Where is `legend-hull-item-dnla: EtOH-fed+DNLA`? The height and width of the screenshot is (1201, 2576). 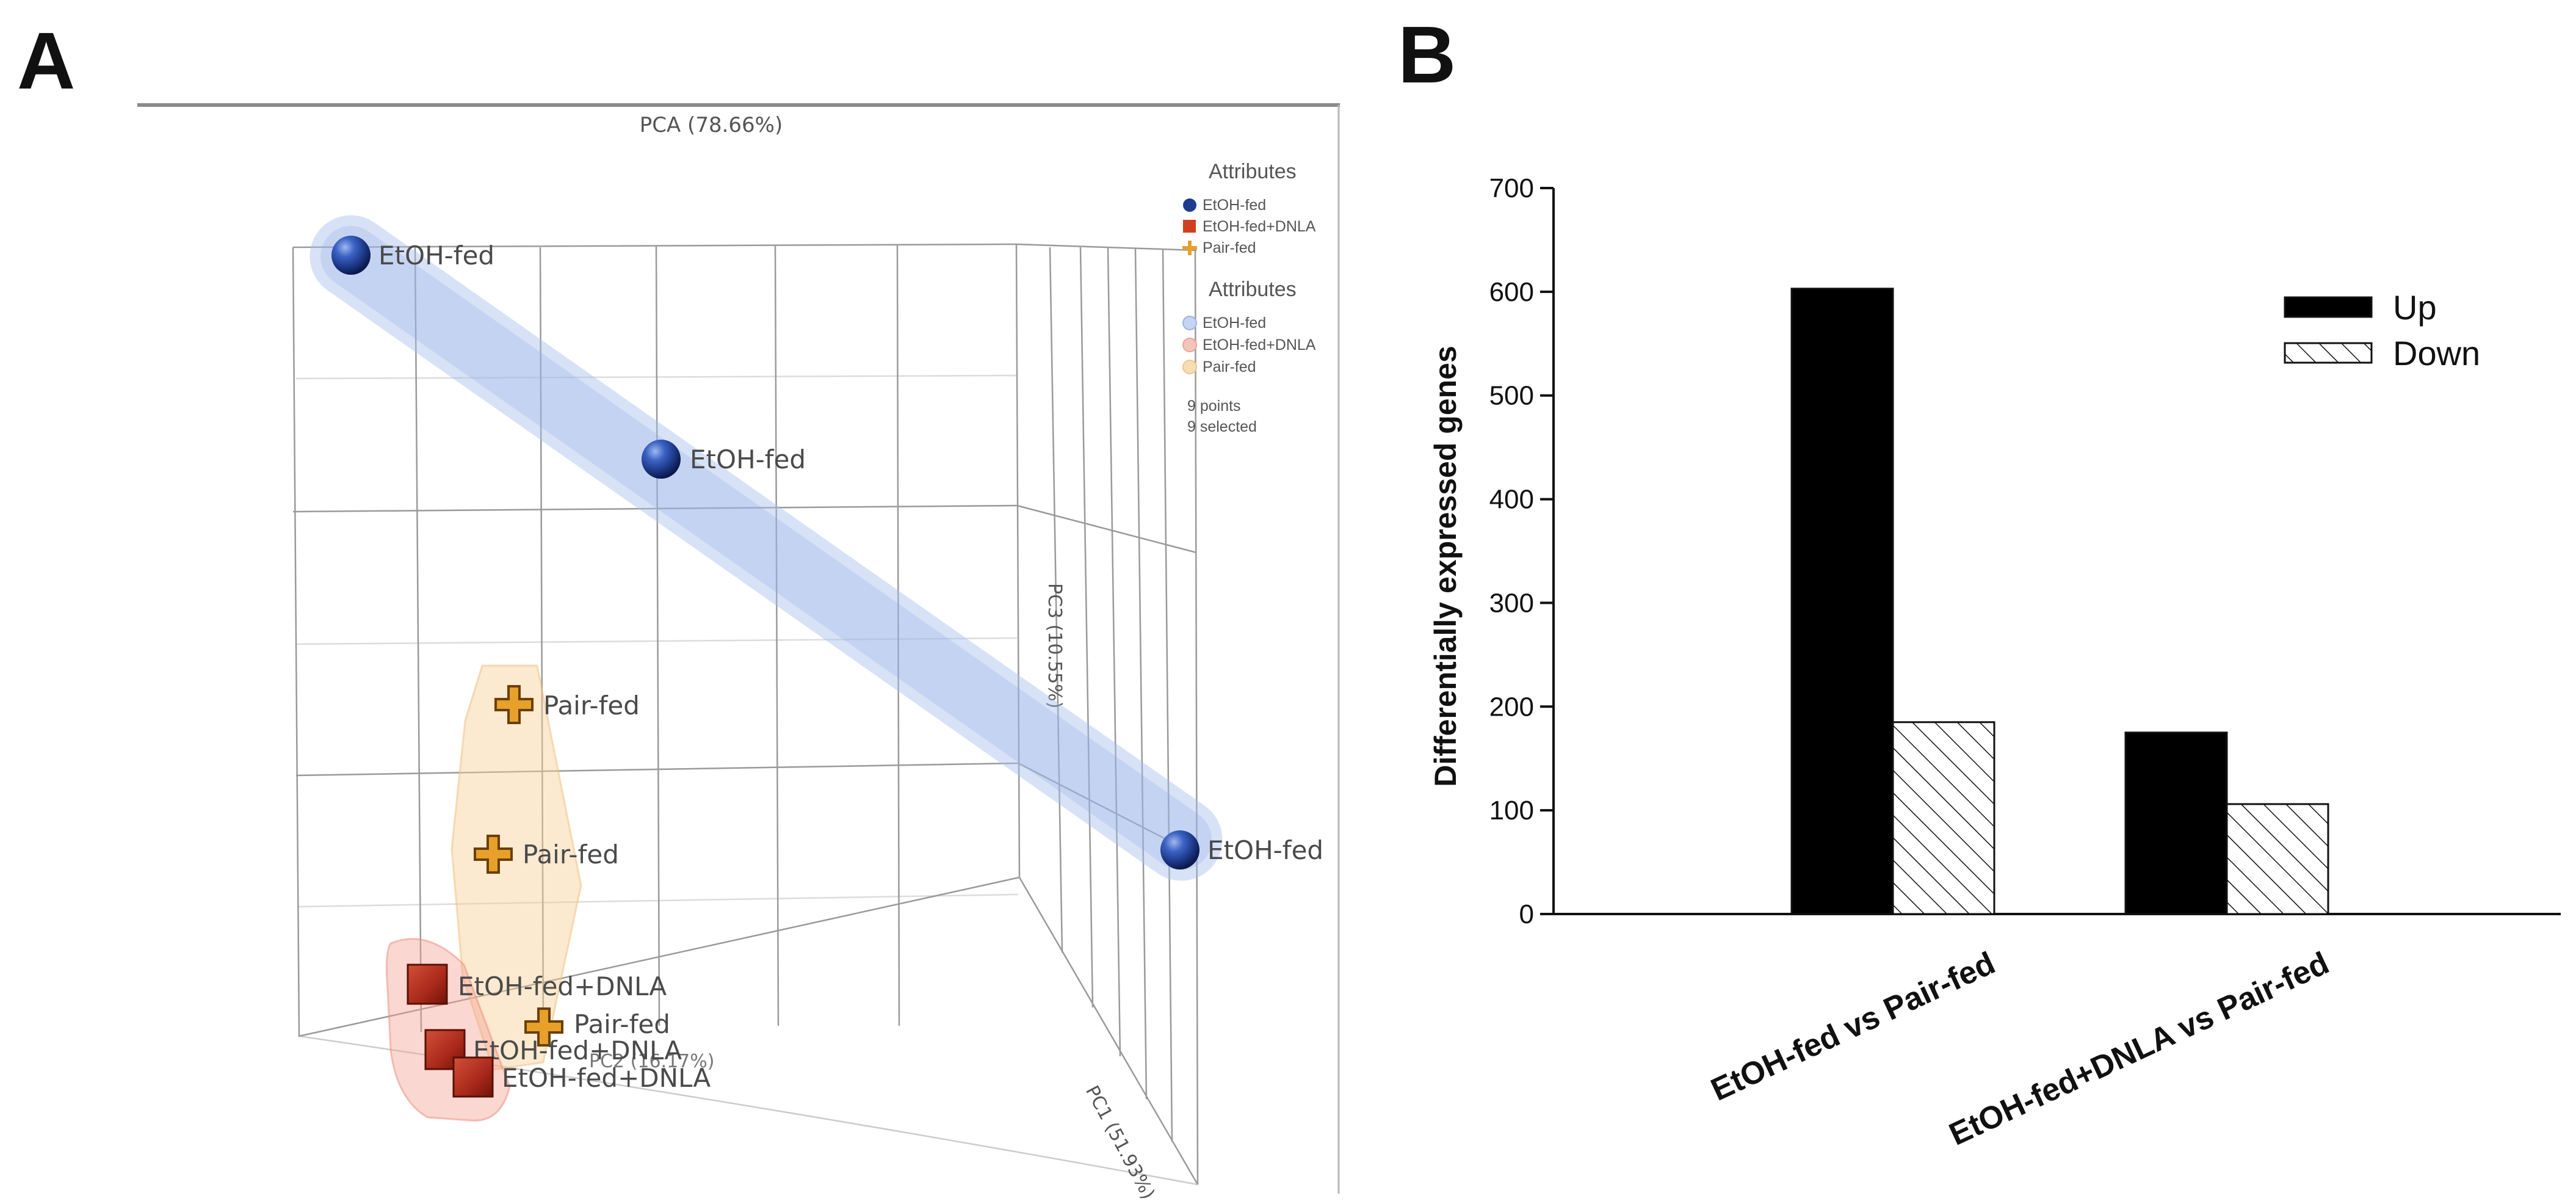
legend-hull-item-dnla: EtOH-fed+DNLA is located at coordinates (1259, 345).